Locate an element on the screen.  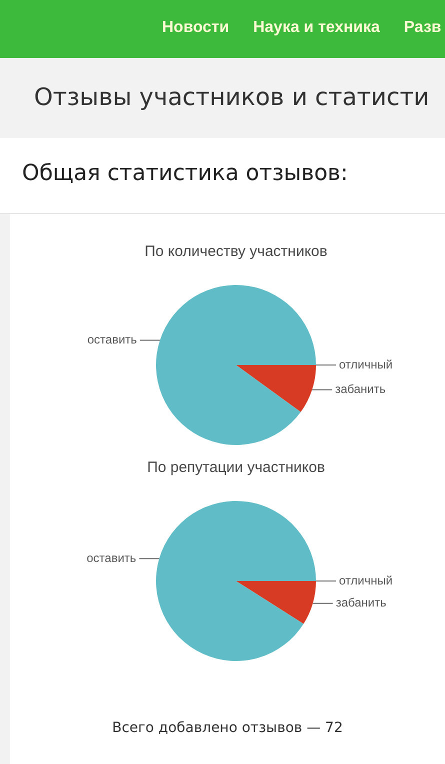
text: Общая статистика отзывов: is located at coordinates (185, 173).